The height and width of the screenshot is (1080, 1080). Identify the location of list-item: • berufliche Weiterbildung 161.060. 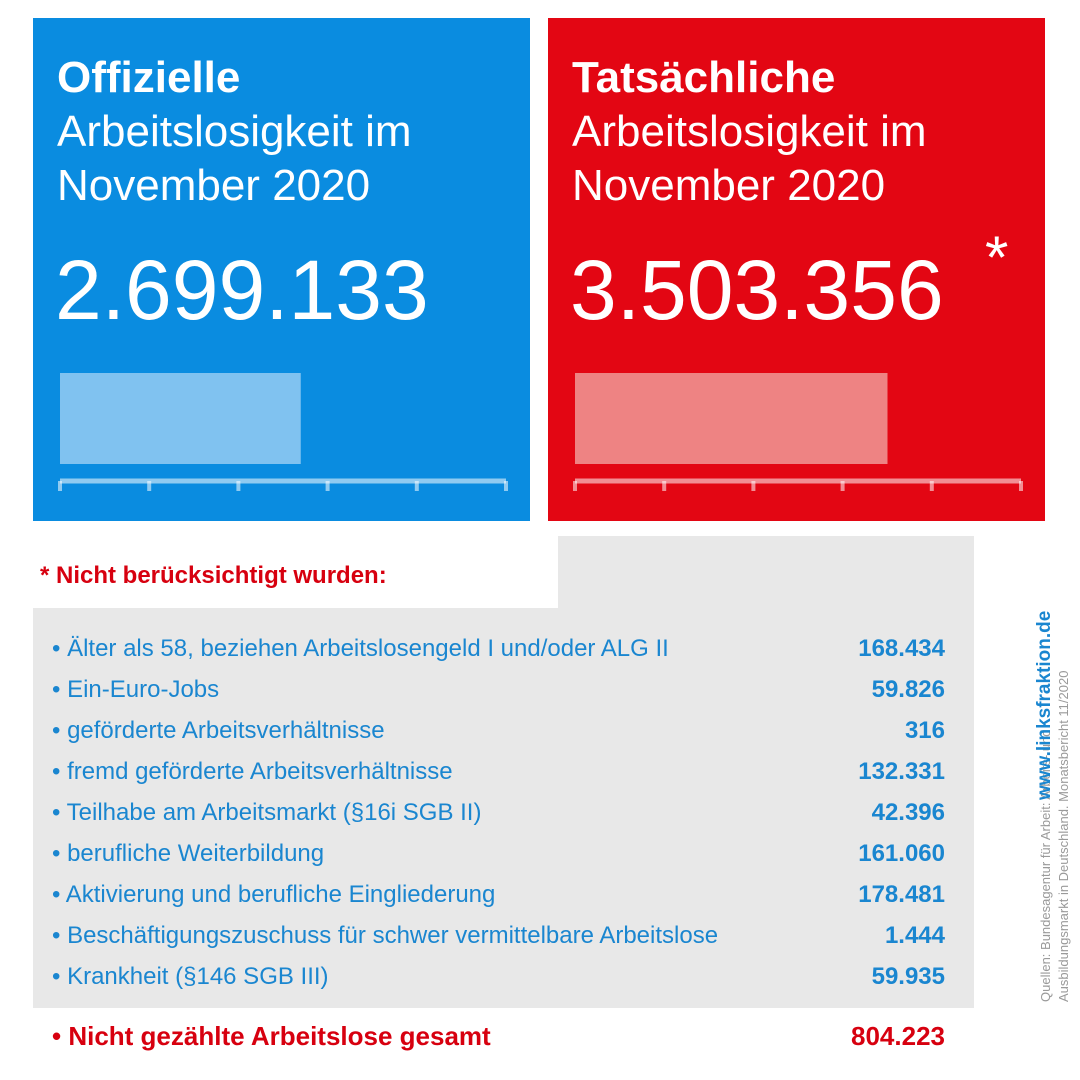
(498, 852).